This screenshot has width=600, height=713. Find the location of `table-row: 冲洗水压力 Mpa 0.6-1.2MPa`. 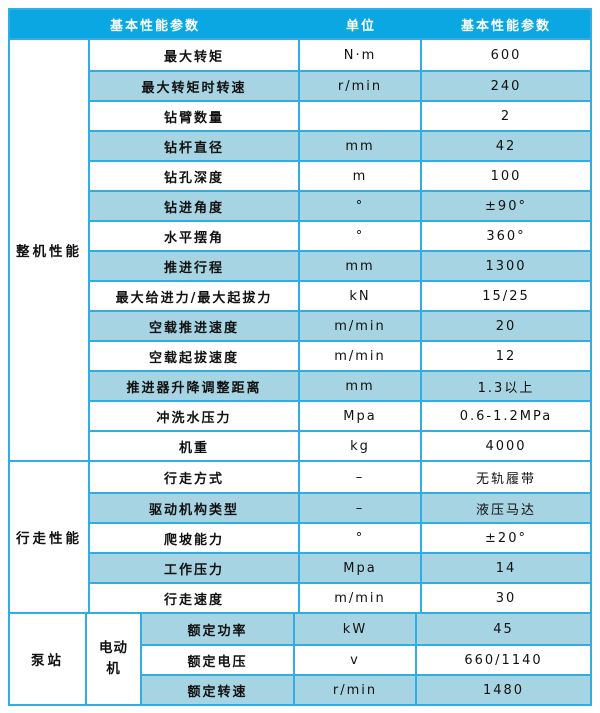

table-row: 冲洗水压力 Mpa 0.6-1.2MPa is located at coordinates (340, 415).